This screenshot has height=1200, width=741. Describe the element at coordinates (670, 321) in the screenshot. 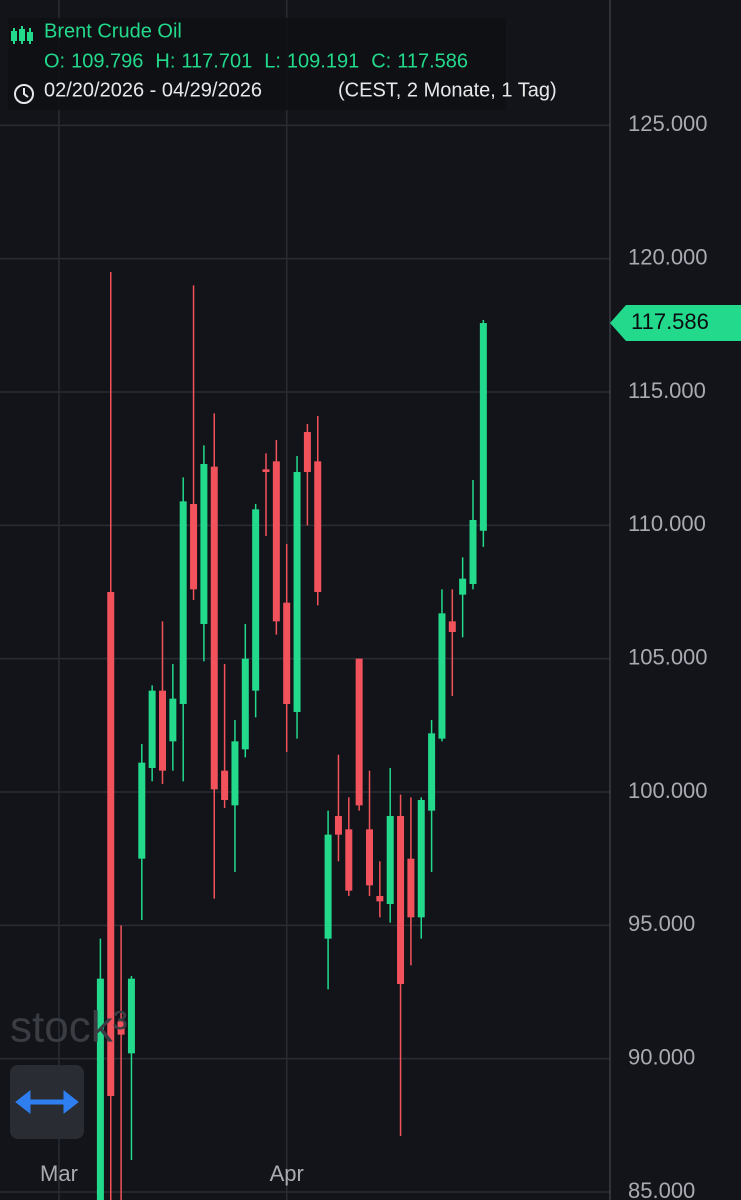

I see `last-price-label: 117.586` at that location.